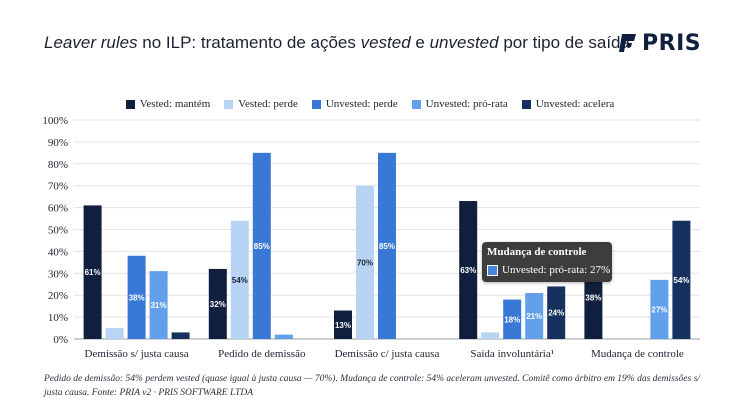  Describe the element at coordinates (556, 270) in the screenshot. I see `tooltip-row-text: Unvested: pró-rata: 27%` at that location.